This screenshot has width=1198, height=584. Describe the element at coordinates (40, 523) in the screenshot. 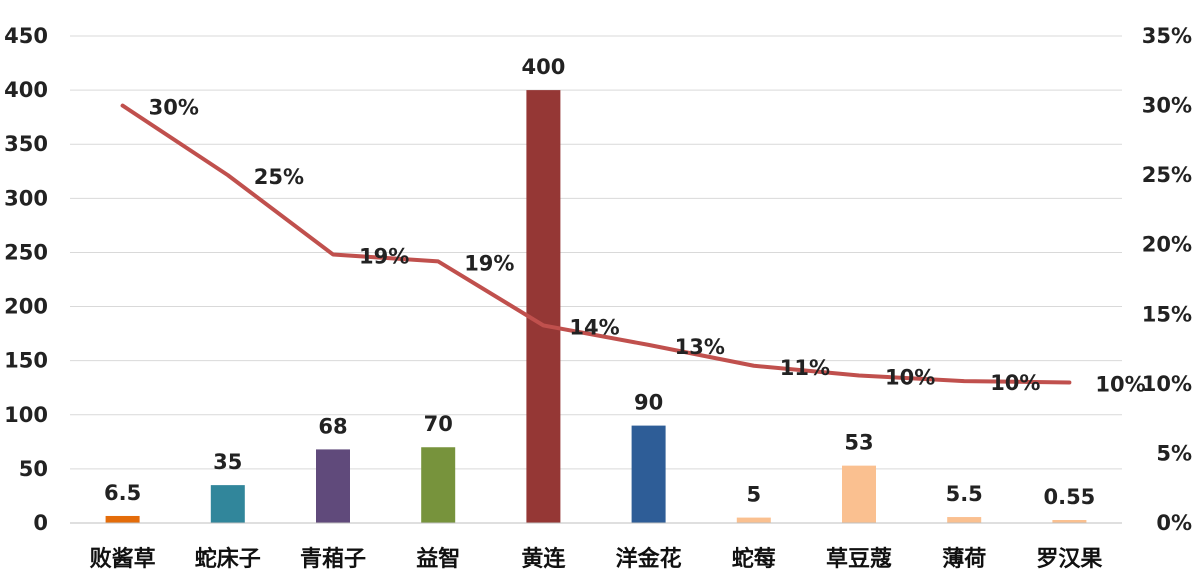

I see `left-axis-tick-label: 0` at that location.